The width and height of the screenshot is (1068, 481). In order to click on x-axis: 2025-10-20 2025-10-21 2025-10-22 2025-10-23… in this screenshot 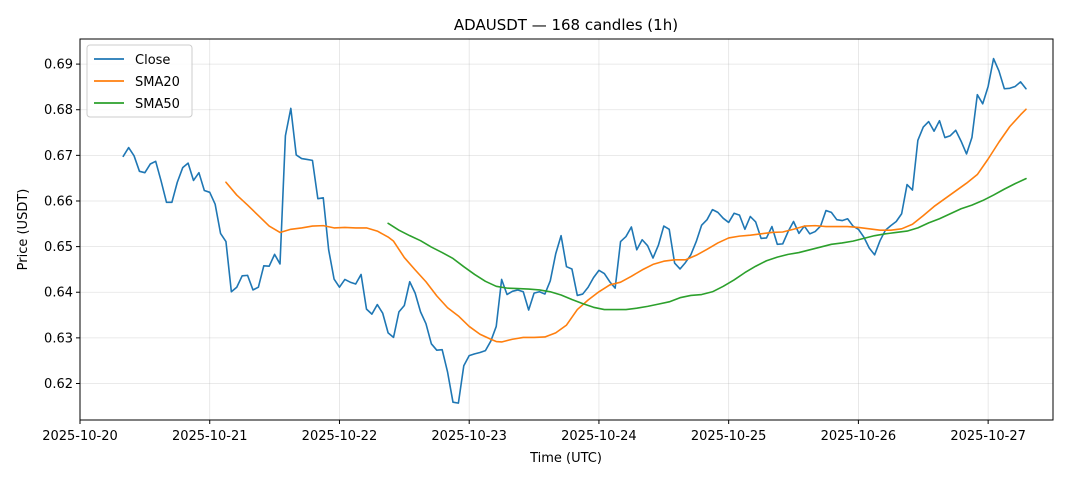, I will do `click(534, 432)`.